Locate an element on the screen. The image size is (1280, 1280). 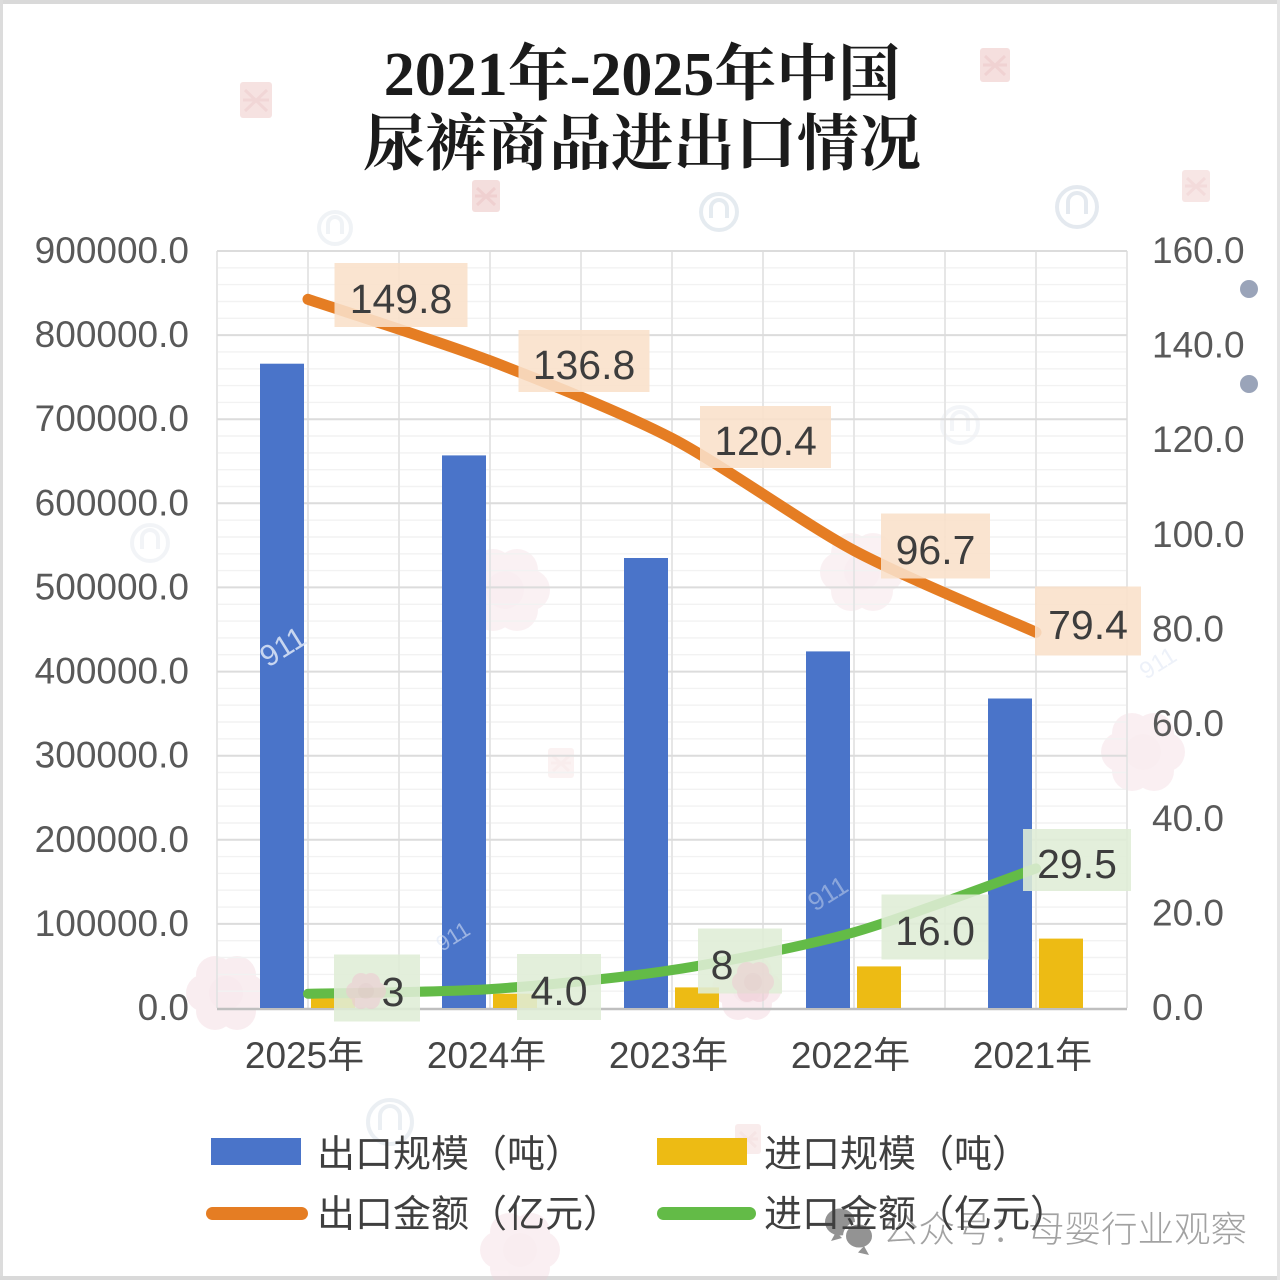
svg-text: 100000.0 is located at coordinates (112, 923).